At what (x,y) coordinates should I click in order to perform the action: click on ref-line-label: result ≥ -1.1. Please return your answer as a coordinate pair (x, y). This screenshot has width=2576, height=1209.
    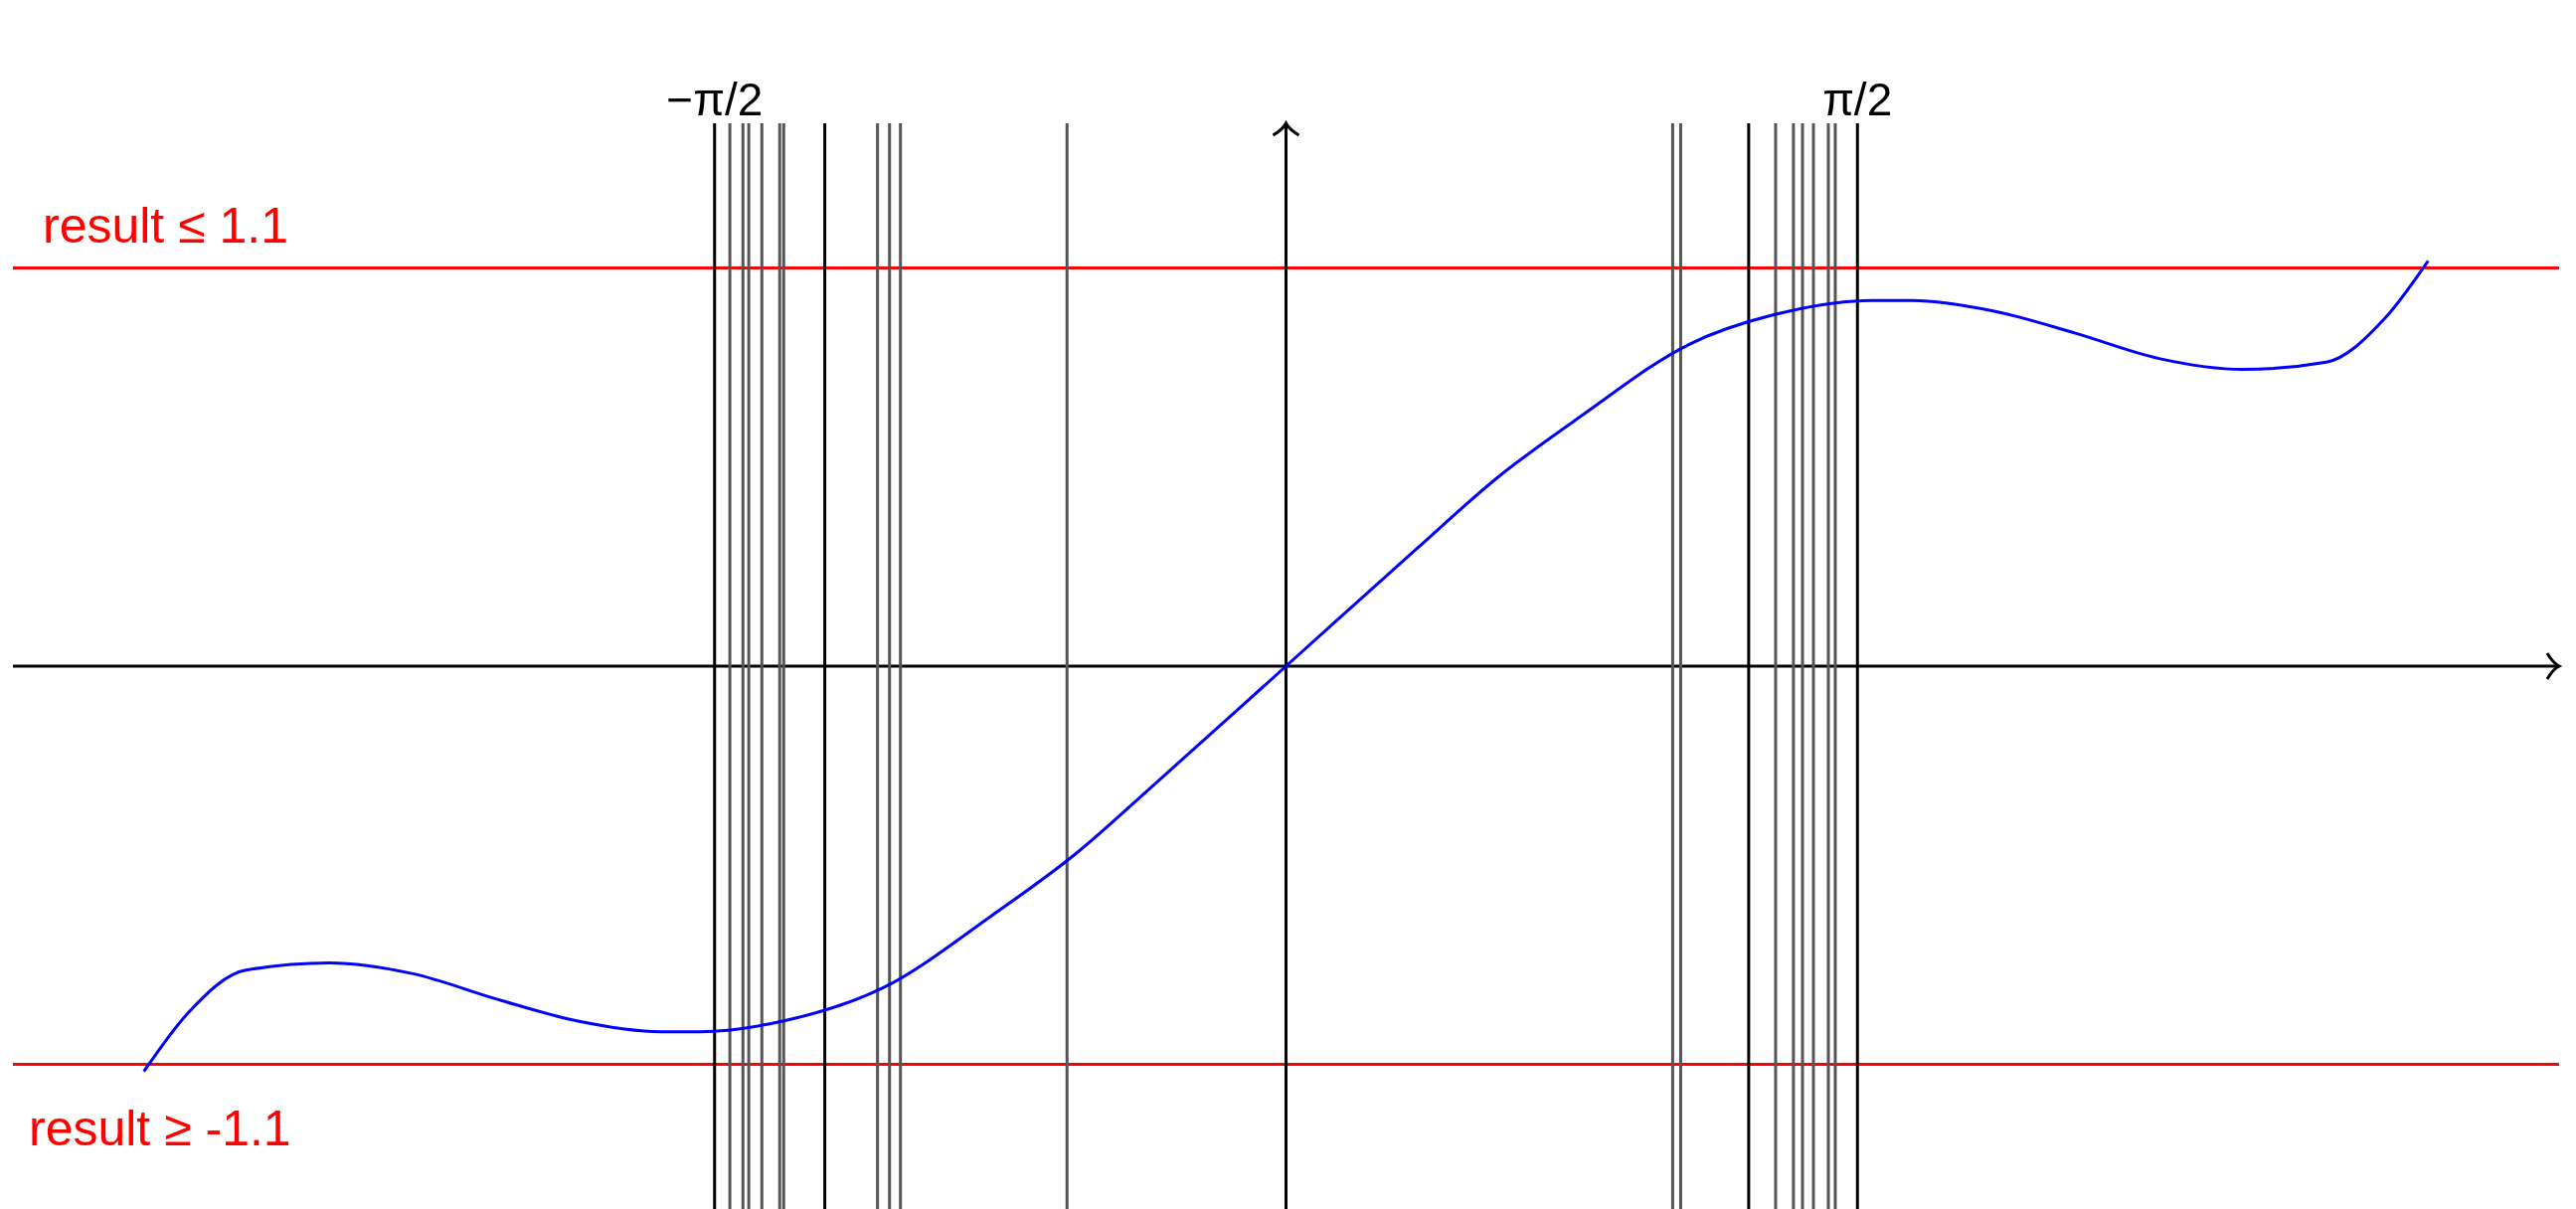
    Looking at the image, I should click on (160, 1129).